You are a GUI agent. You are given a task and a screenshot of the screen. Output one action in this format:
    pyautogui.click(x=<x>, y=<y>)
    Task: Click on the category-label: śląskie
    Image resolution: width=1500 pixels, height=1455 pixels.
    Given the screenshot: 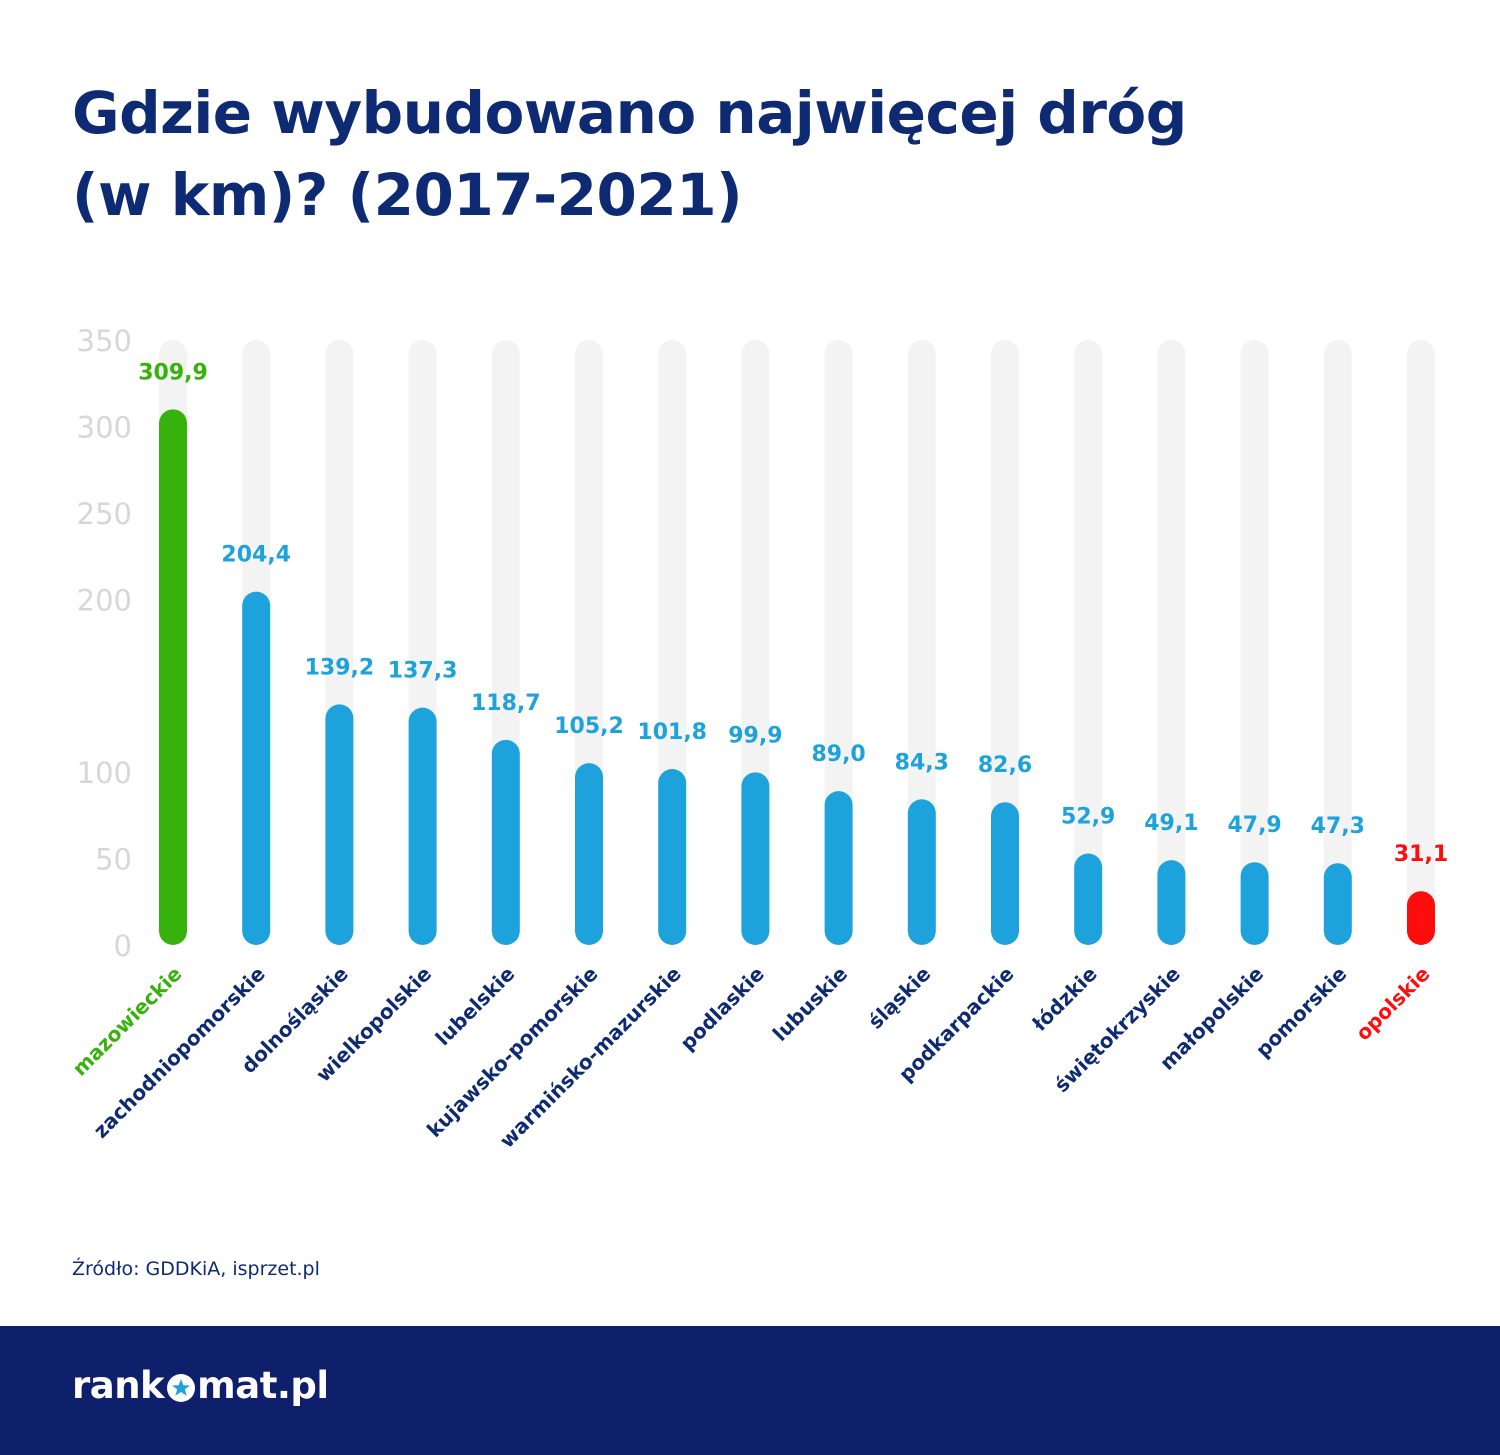 What is the action you would take?
    pyautogui.click(x=899, y=998)
    